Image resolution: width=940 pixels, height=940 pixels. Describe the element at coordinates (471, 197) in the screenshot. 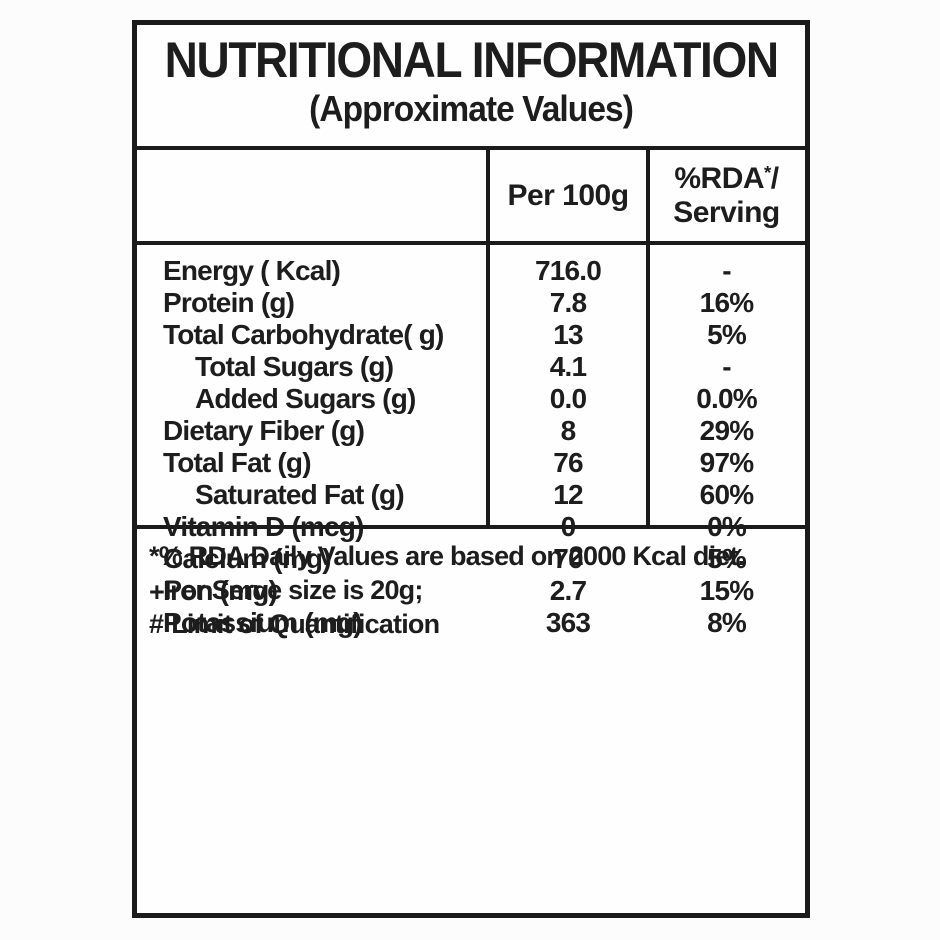

I see `table-header-row: Per 100g %RDA*/ Serving` at that location.